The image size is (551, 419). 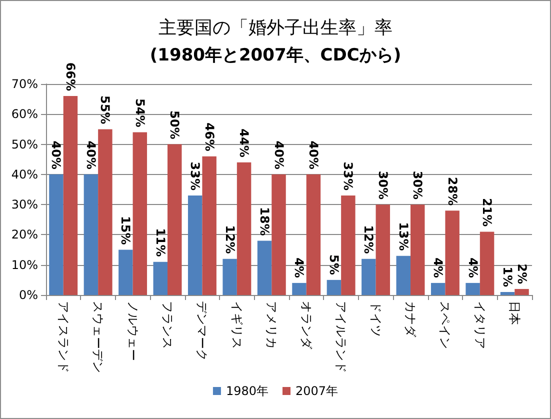 What do you see at coordinates (63, 337) in the screenshot?
I see `x-tick-label: アイスランド` at bounding box center [63, 337].